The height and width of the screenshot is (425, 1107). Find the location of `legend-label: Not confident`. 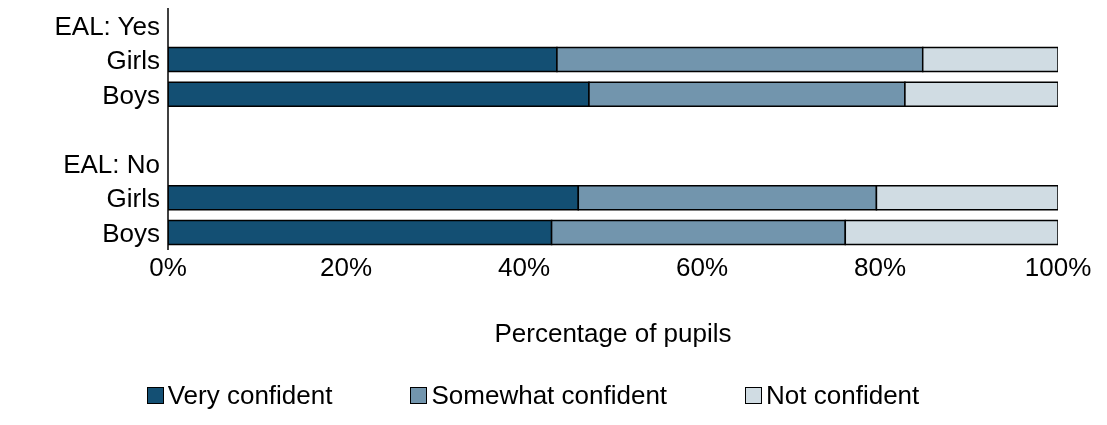

legend-label: Not confident is located at coordinates (842, 395).